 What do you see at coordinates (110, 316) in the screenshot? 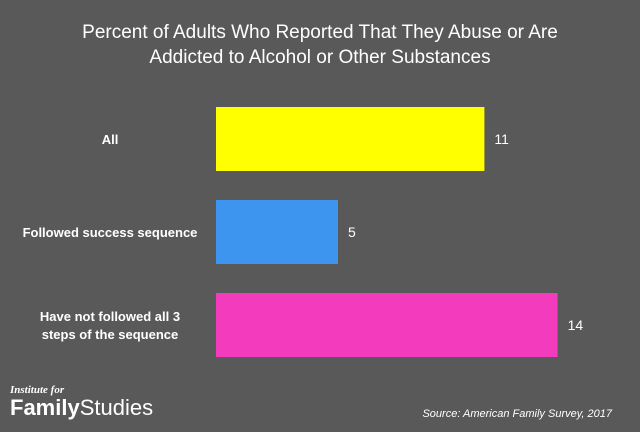
I see `category-label-line: Have not followed all 3` at bounding box center [110, 316].